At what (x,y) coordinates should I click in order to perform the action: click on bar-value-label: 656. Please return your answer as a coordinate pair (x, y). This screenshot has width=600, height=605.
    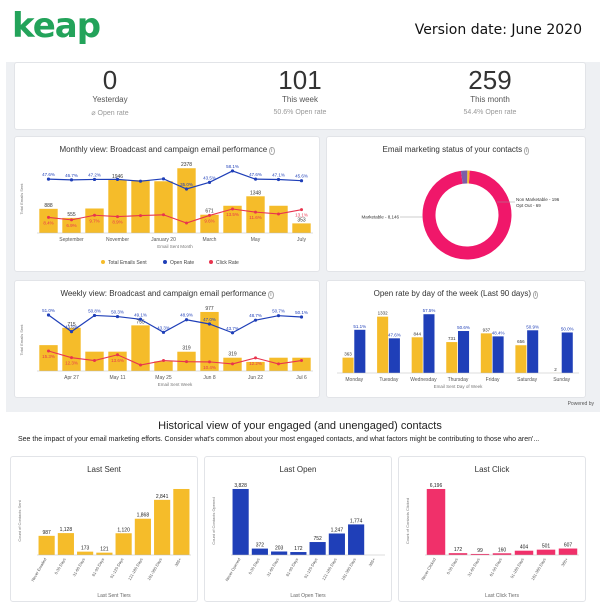
    Looking at the image, I should click on (521, 341).